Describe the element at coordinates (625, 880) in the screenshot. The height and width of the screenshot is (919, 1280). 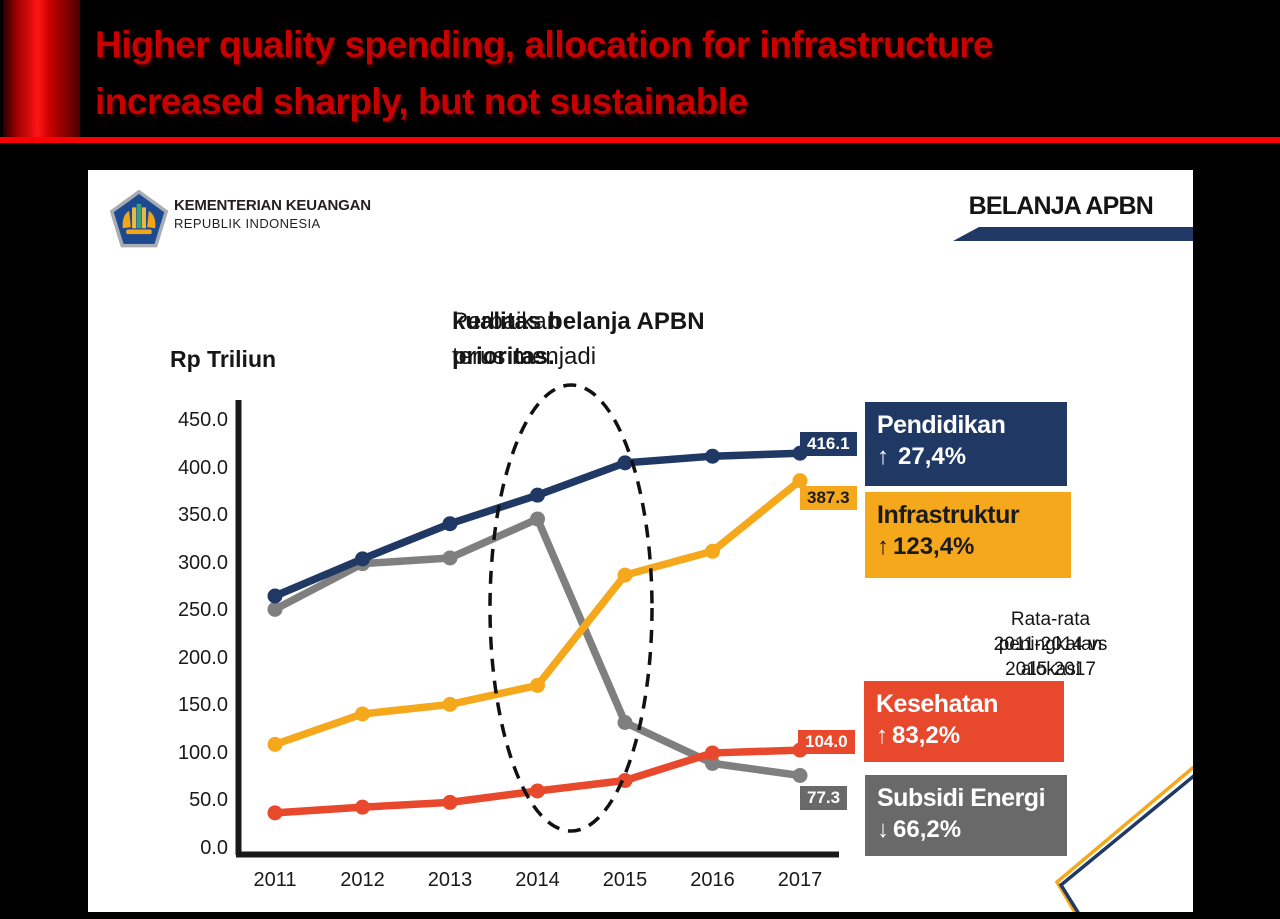
I see `x-tick-label: 2015` at that location.